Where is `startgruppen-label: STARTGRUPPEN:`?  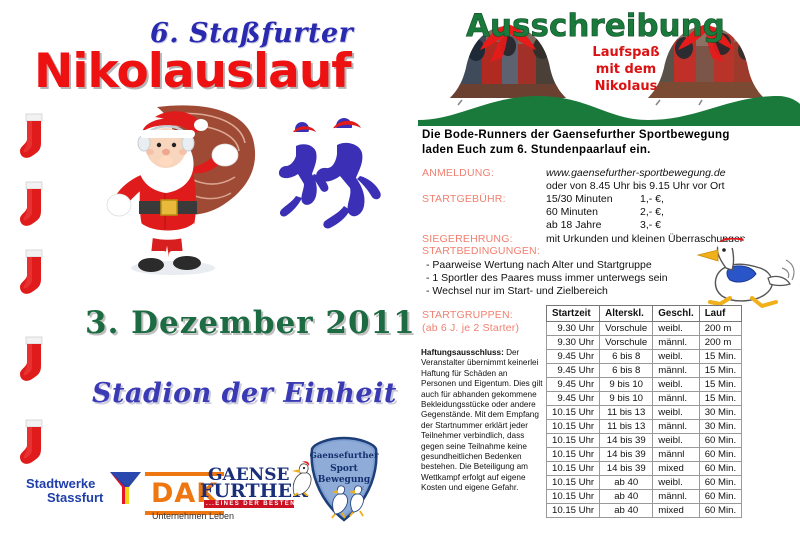
startgruppen-label: STARTGRUPPEN: is located at coordinates (467, 315).